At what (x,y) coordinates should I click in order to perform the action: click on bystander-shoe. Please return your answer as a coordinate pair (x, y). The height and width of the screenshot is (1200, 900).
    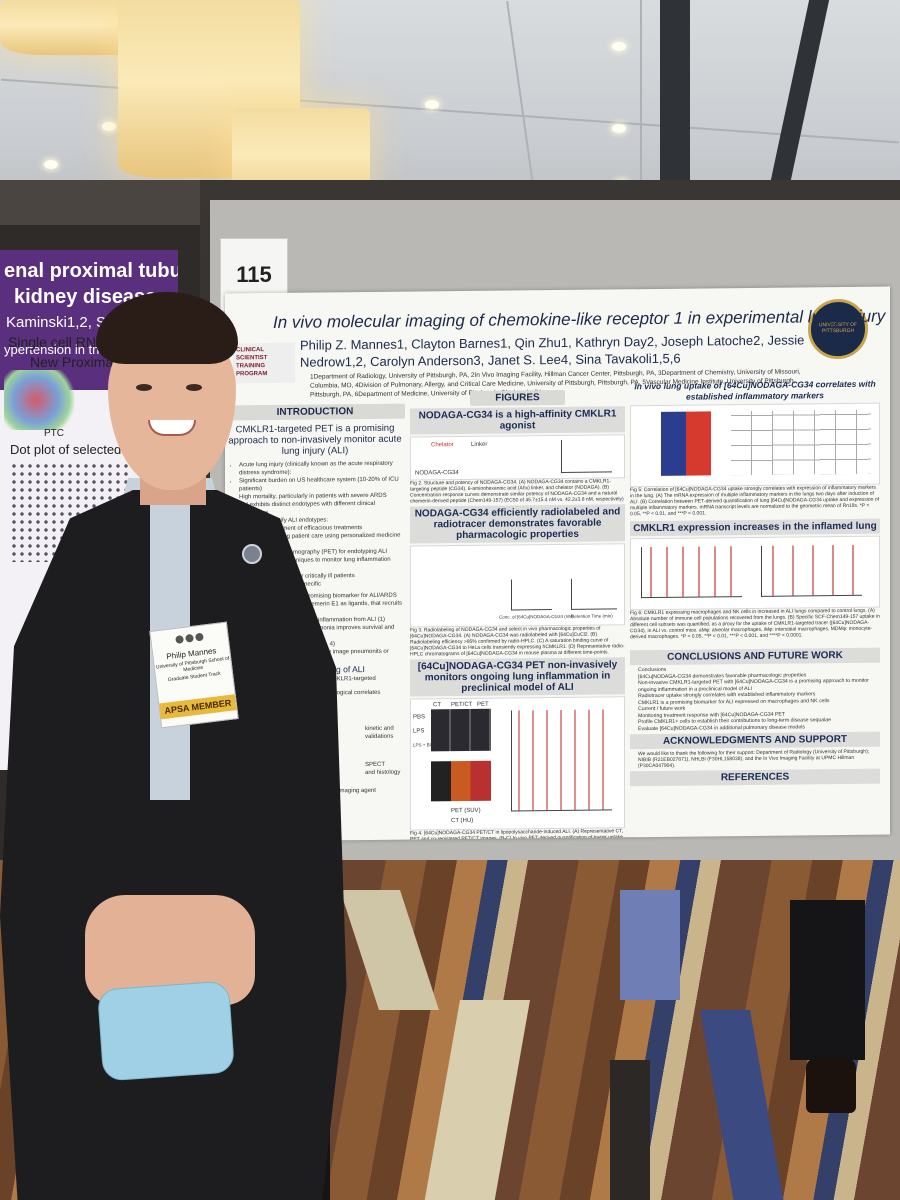
    Looking at the image, I should click on (831, 1085).